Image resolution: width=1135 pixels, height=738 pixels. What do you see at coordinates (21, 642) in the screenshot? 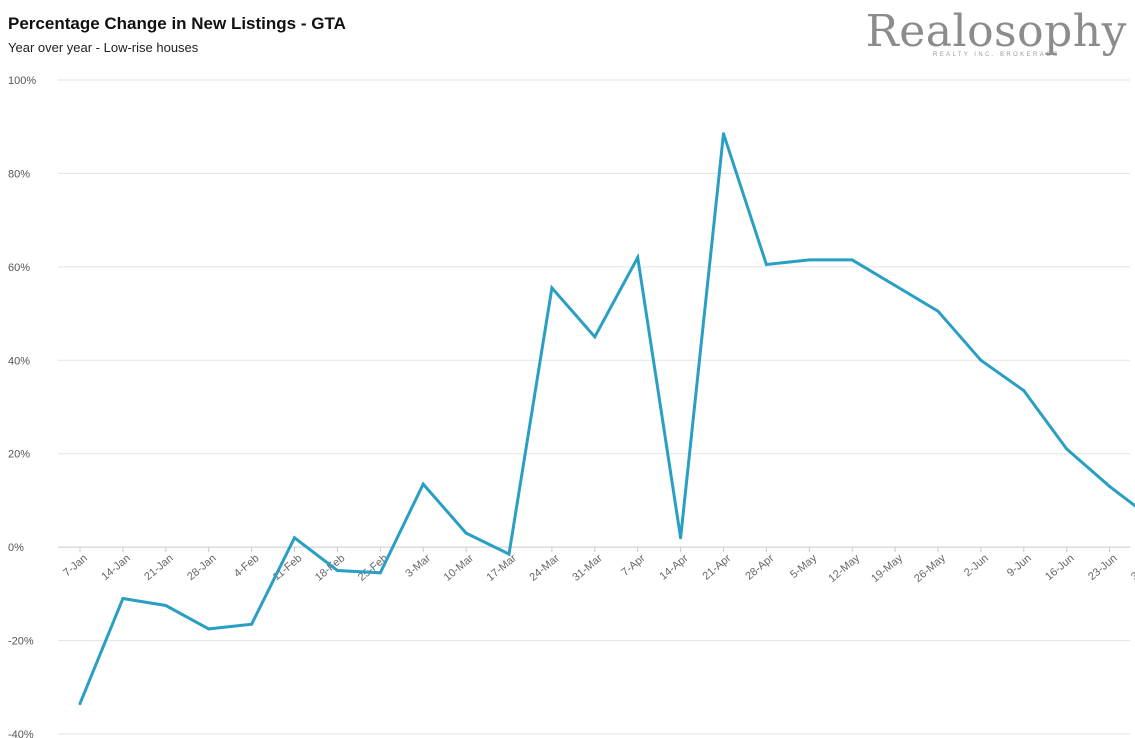
I see `y-tick-label: -20%` at bounding box center [21, 642].